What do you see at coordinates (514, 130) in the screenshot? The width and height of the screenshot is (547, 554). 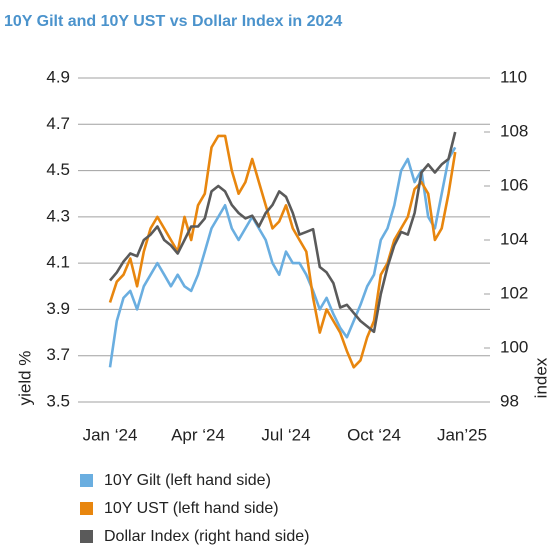 I see `y2-tick-label: 108` at bounding box center [514, 130].